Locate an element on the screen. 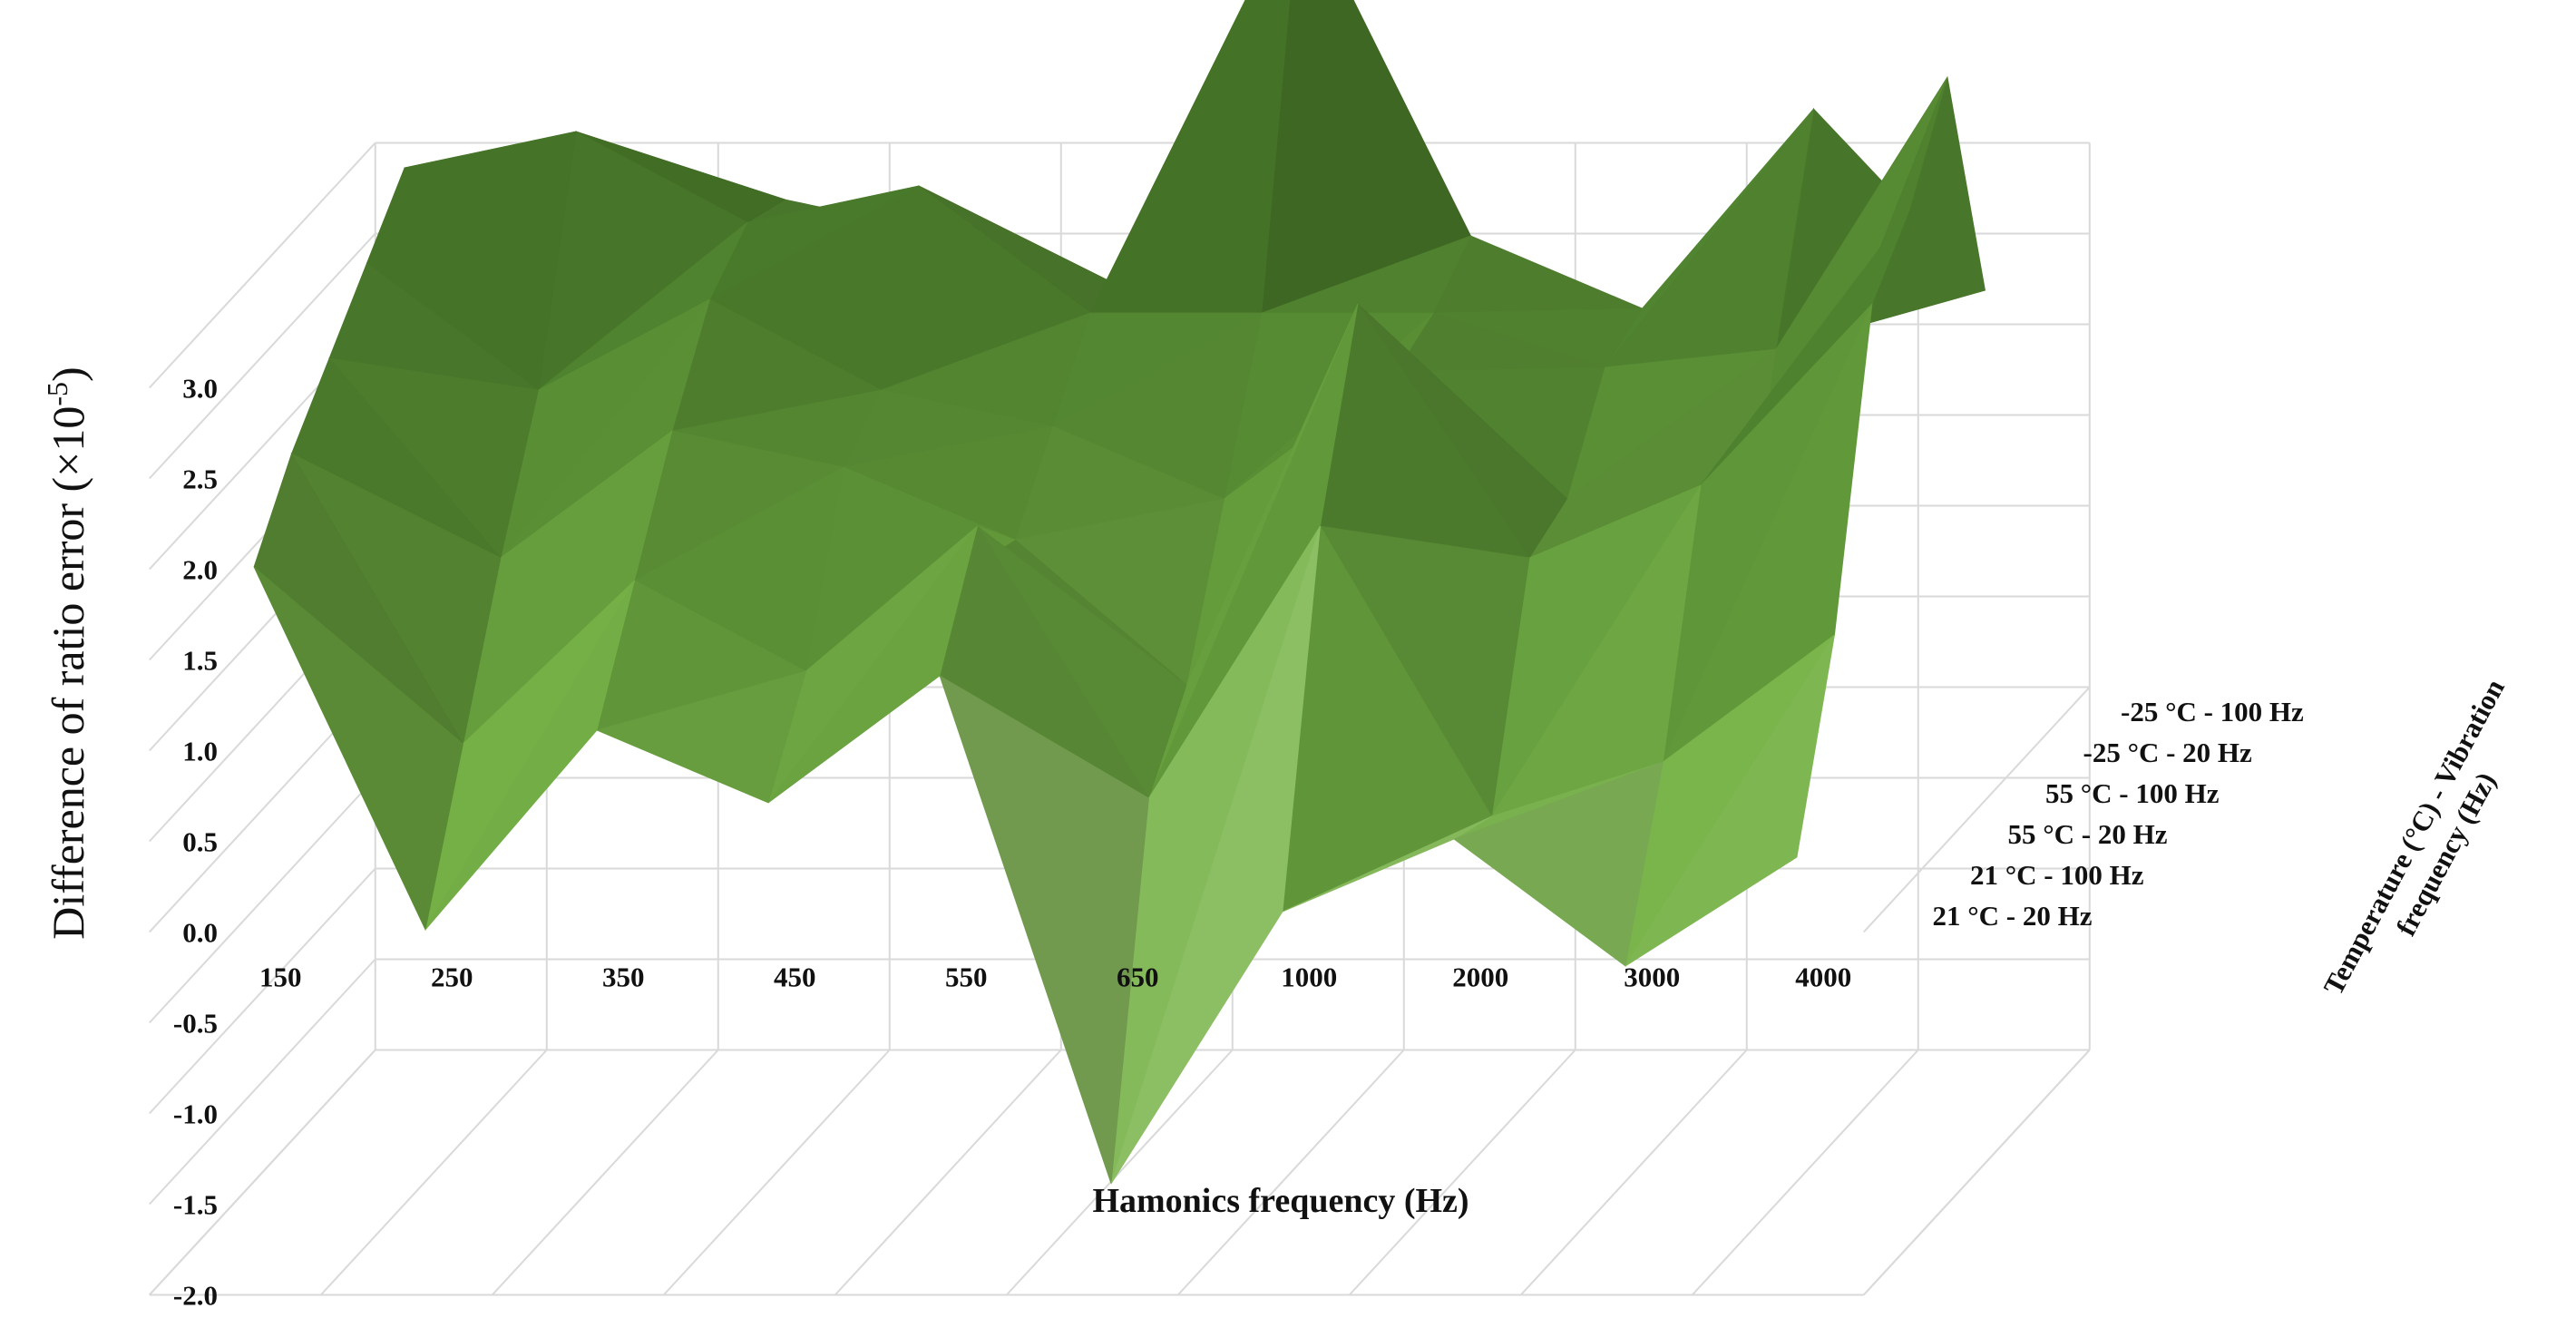  depth-tick-label: 55 °C - 20 Hz is located at coordinates (2088, 834).